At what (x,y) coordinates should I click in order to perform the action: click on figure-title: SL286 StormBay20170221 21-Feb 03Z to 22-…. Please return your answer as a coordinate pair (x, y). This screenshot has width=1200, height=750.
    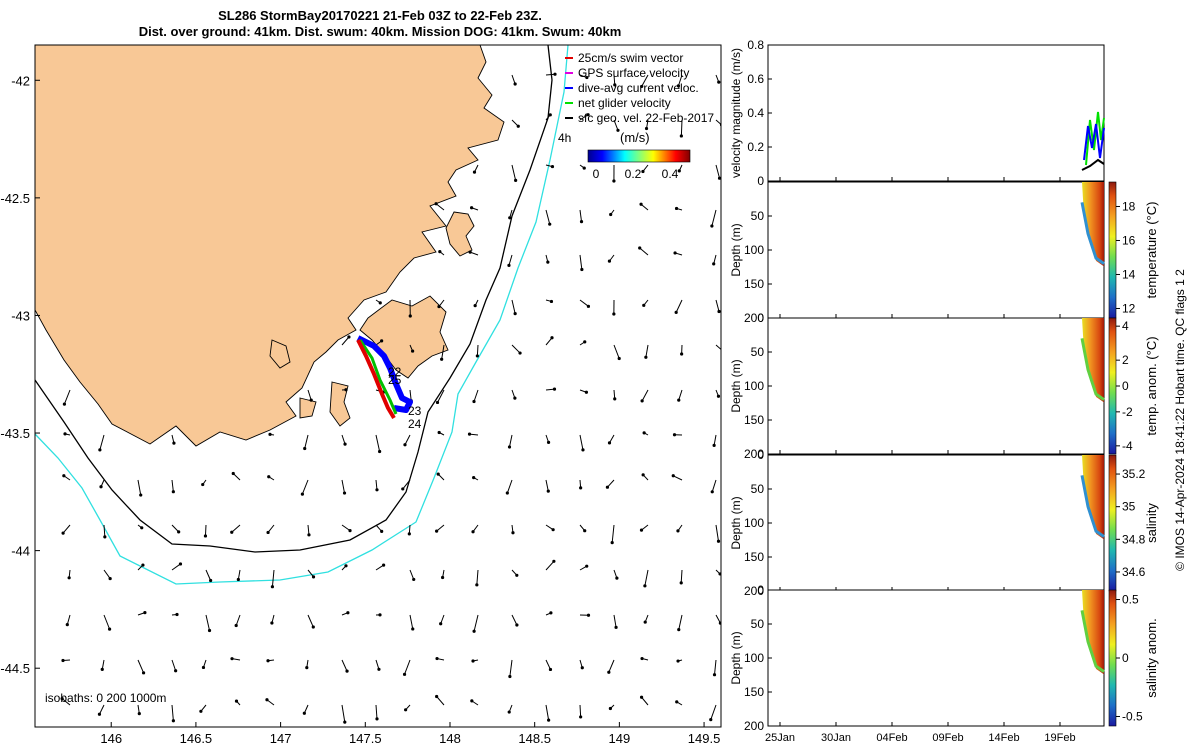
    Looking at the image, I should click on (380, 24).